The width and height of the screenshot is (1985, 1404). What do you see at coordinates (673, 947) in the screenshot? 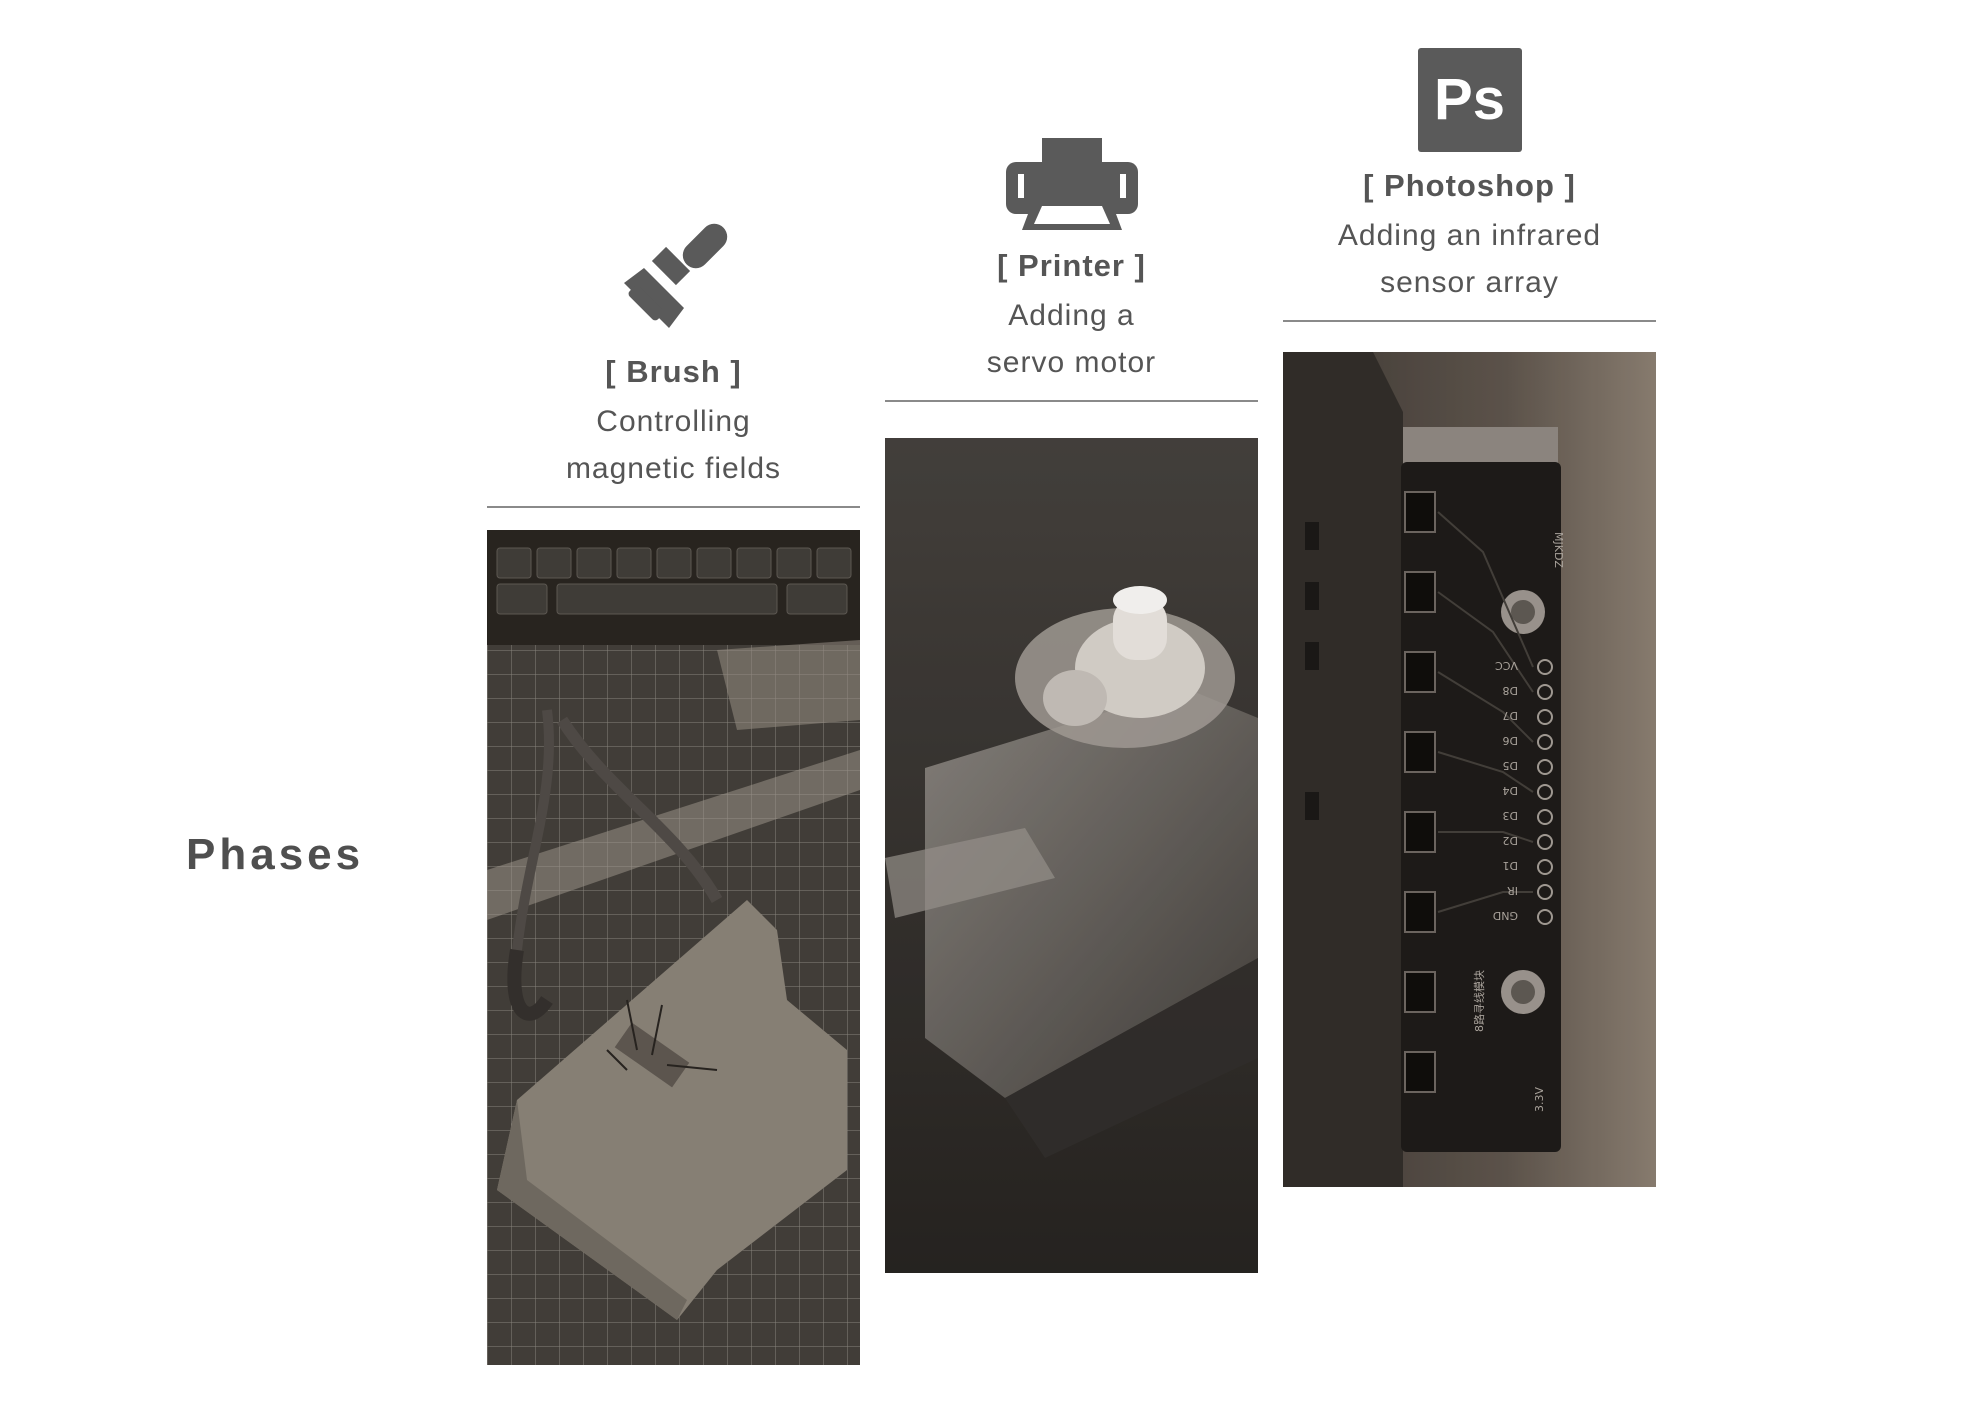
I see `photo-workbench` at bounding box center [673, 947].